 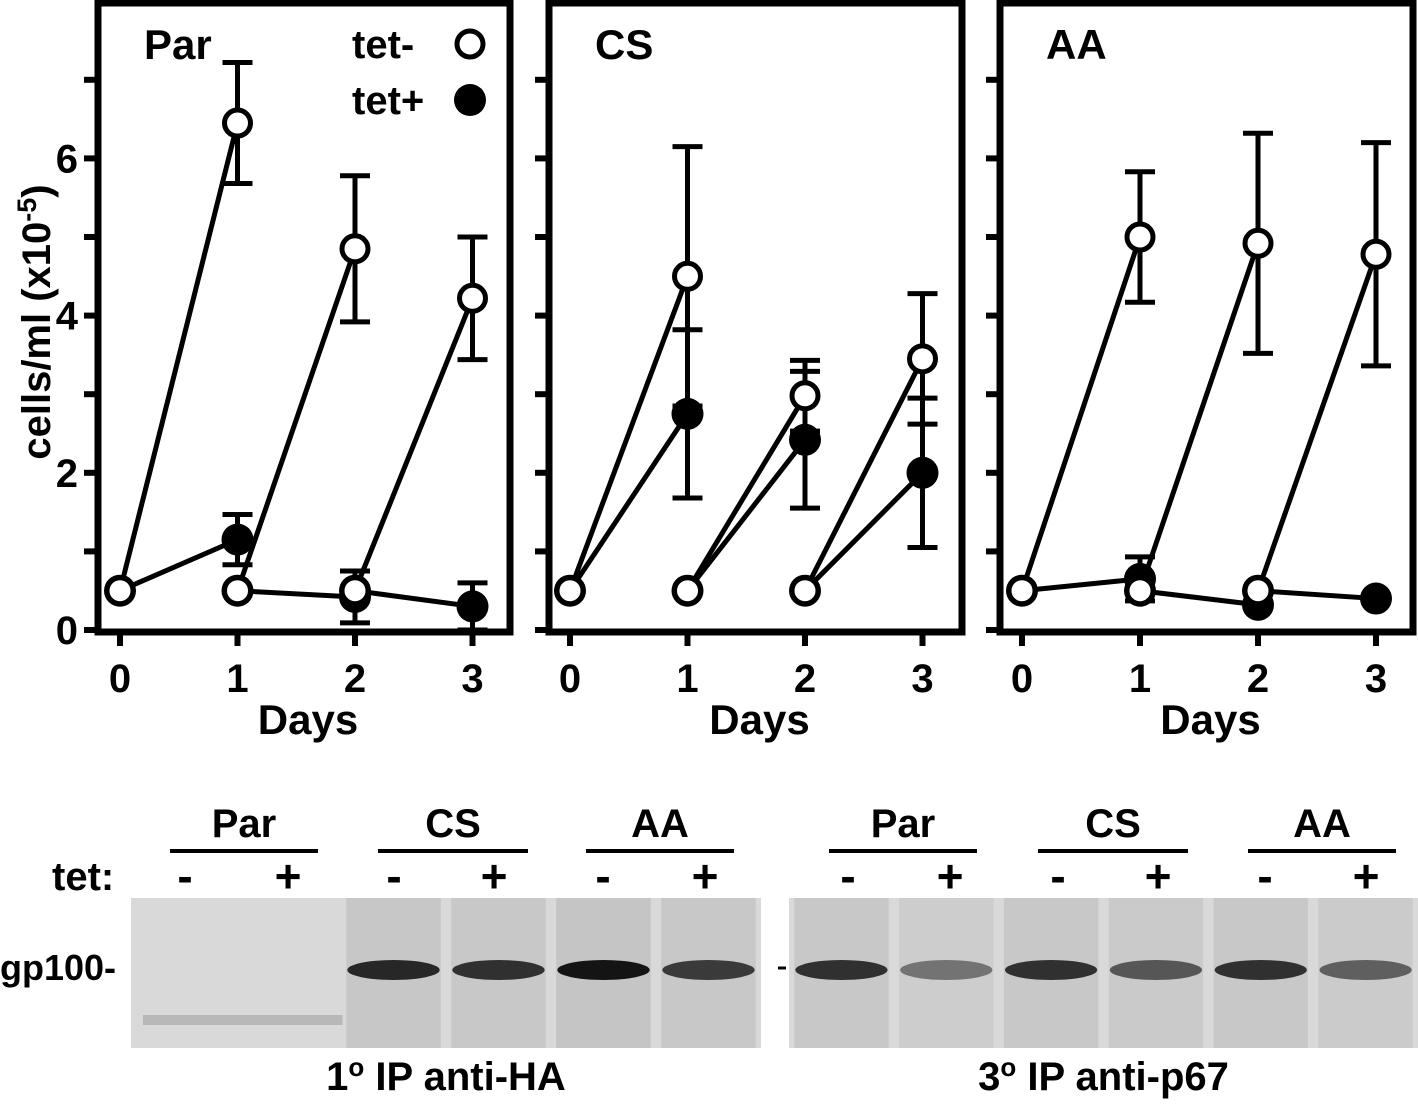 What do you see at coordinates (243, 1020) in the screenshot?
I see `gel-faint-band` at bounding box center [243, 1020].